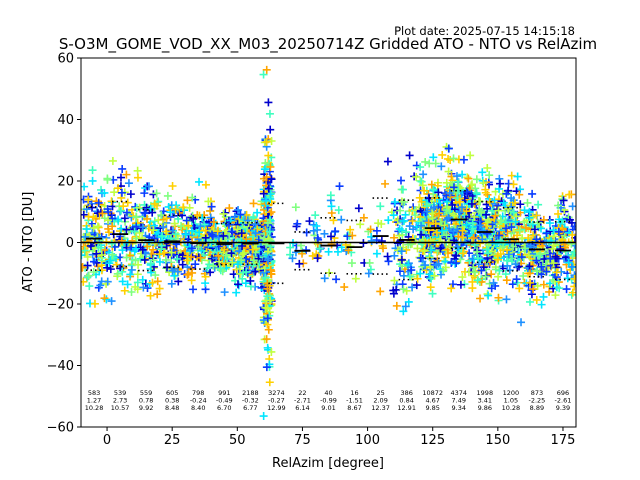  I want to click on bin-stat-label: 1.27, so click(94, 401).